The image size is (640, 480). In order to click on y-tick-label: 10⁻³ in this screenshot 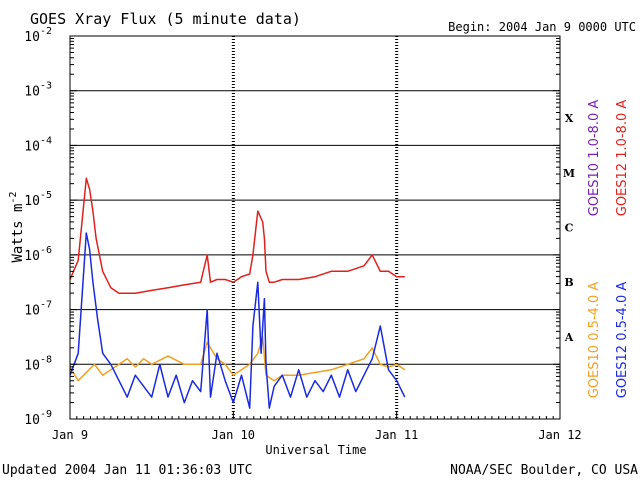, I will do `click(38, 90)`.